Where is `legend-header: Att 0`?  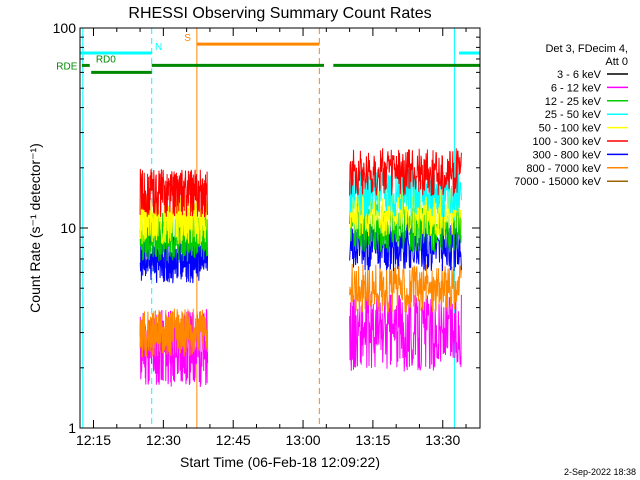
legend-header: Att 0 is located at coordinates (616, 62).